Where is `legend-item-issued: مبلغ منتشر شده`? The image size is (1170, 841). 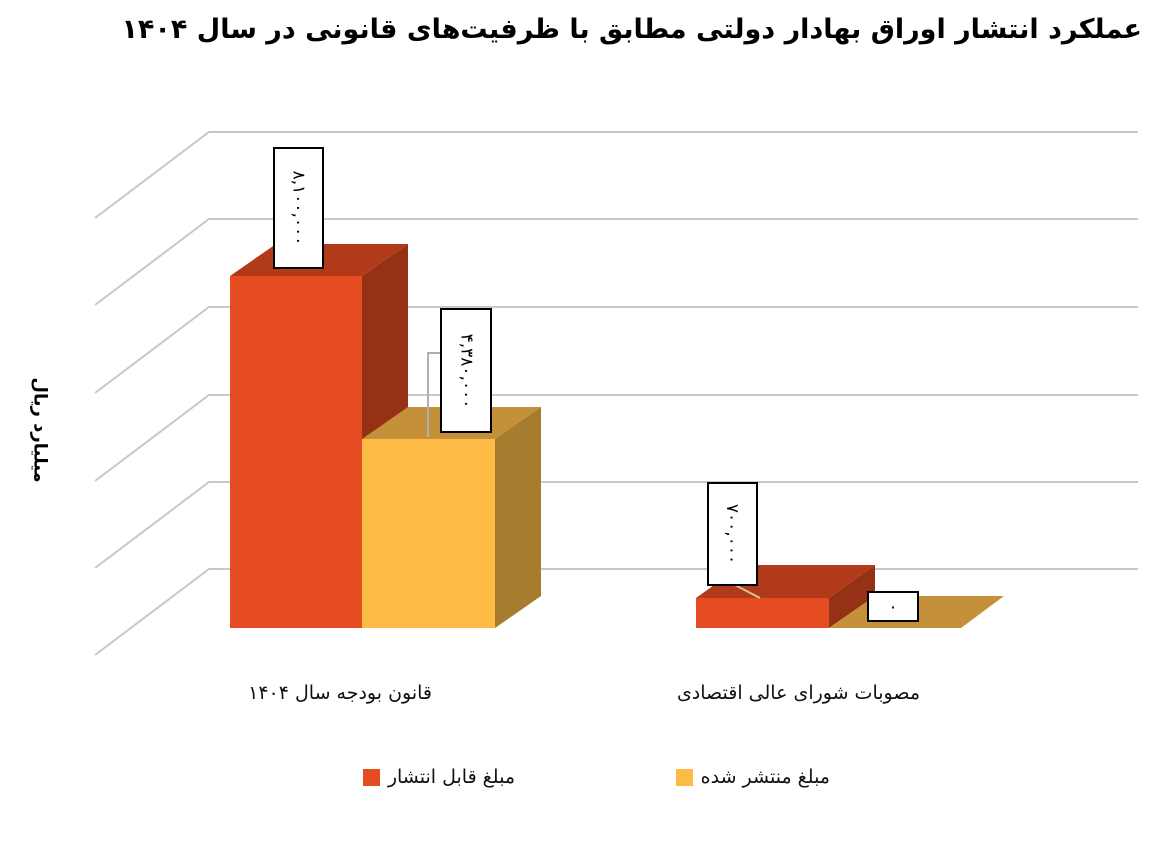
legend-item-issued: مبلغ منتشر شده is located at coordinates (752, 777).